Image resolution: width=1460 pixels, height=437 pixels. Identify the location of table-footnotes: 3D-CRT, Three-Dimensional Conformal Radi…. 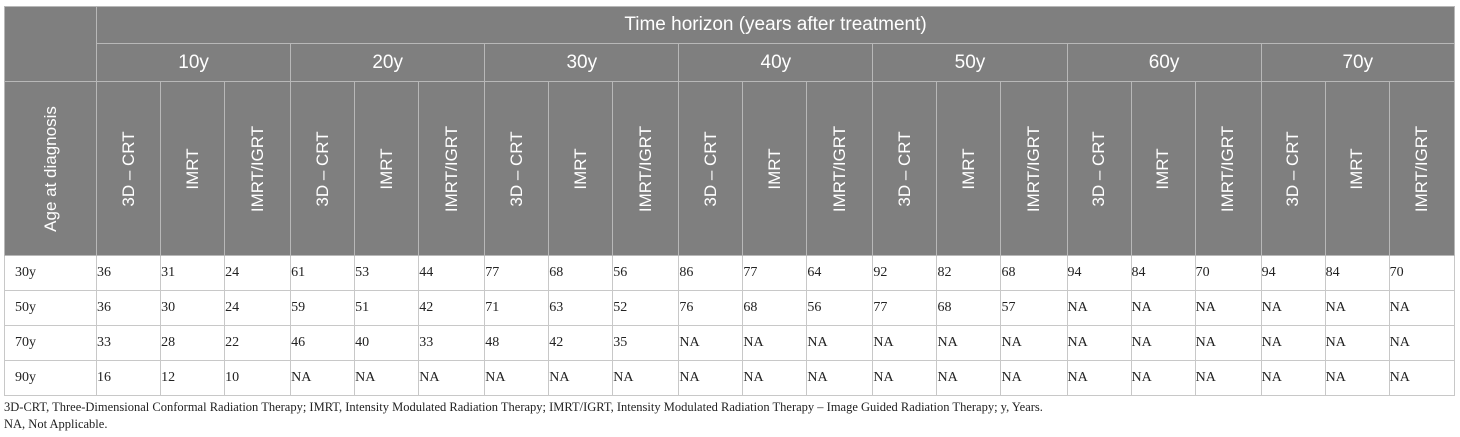
(523, 416).